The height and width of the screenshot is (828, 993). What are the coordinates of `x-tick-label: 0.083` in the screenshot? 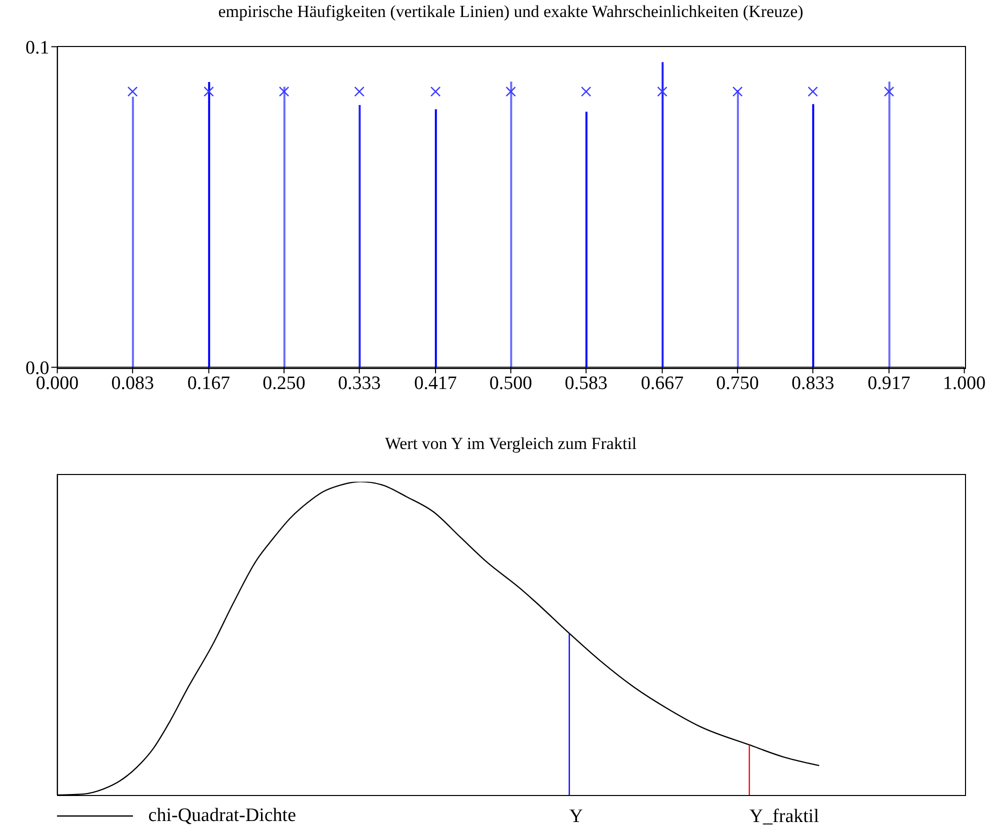 It's located at (132, 383).